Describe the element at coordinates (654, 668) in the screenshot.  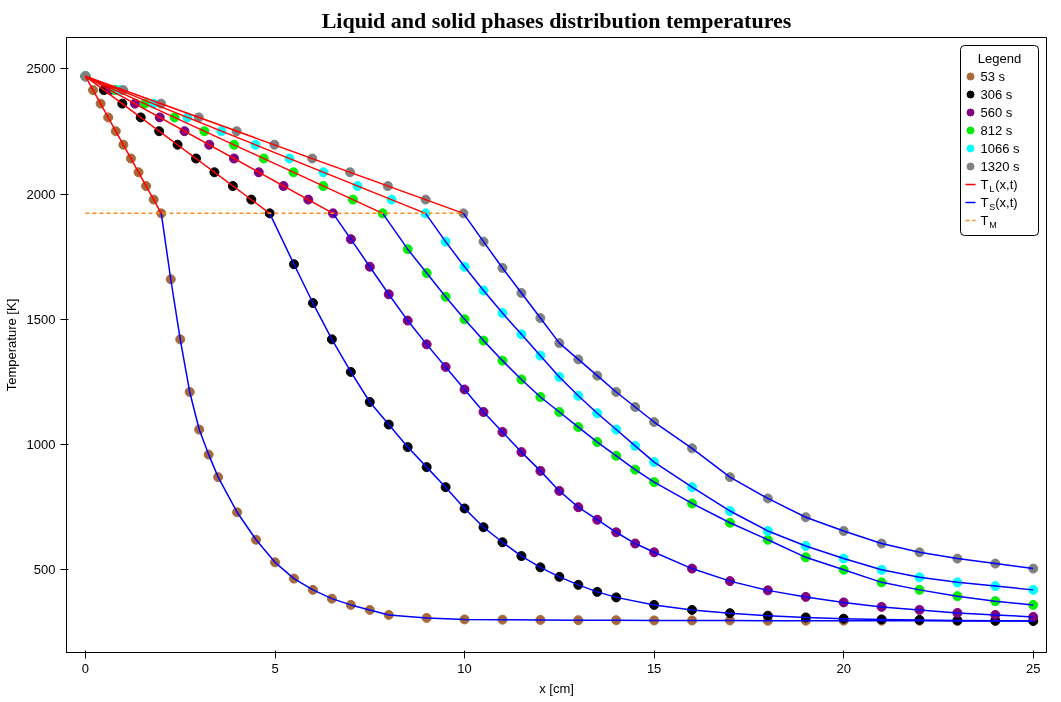
I see `x-tick-label: 15` at that location.